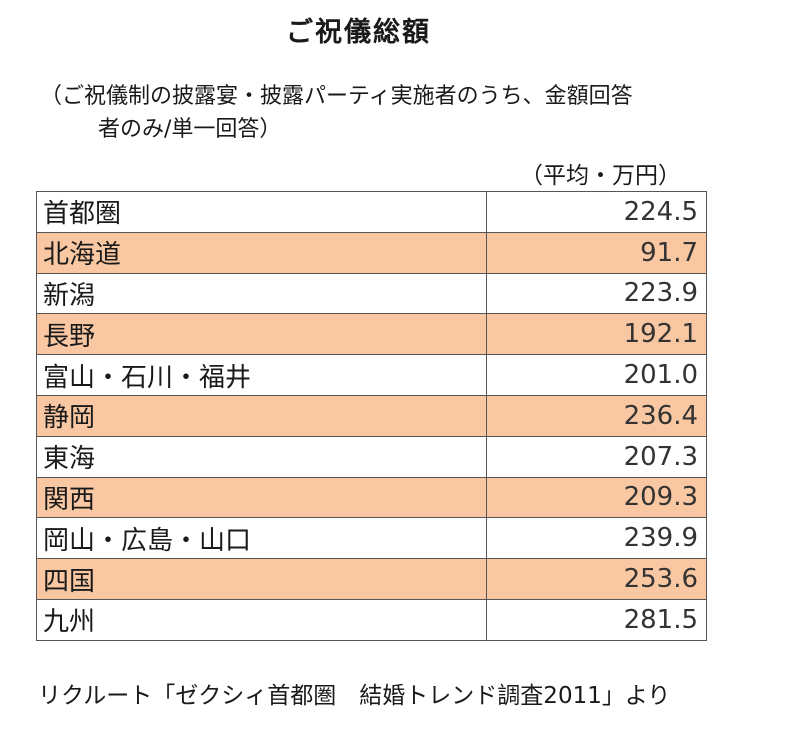  I want to click on table-row: 東海 207.3, so click(371, 456).